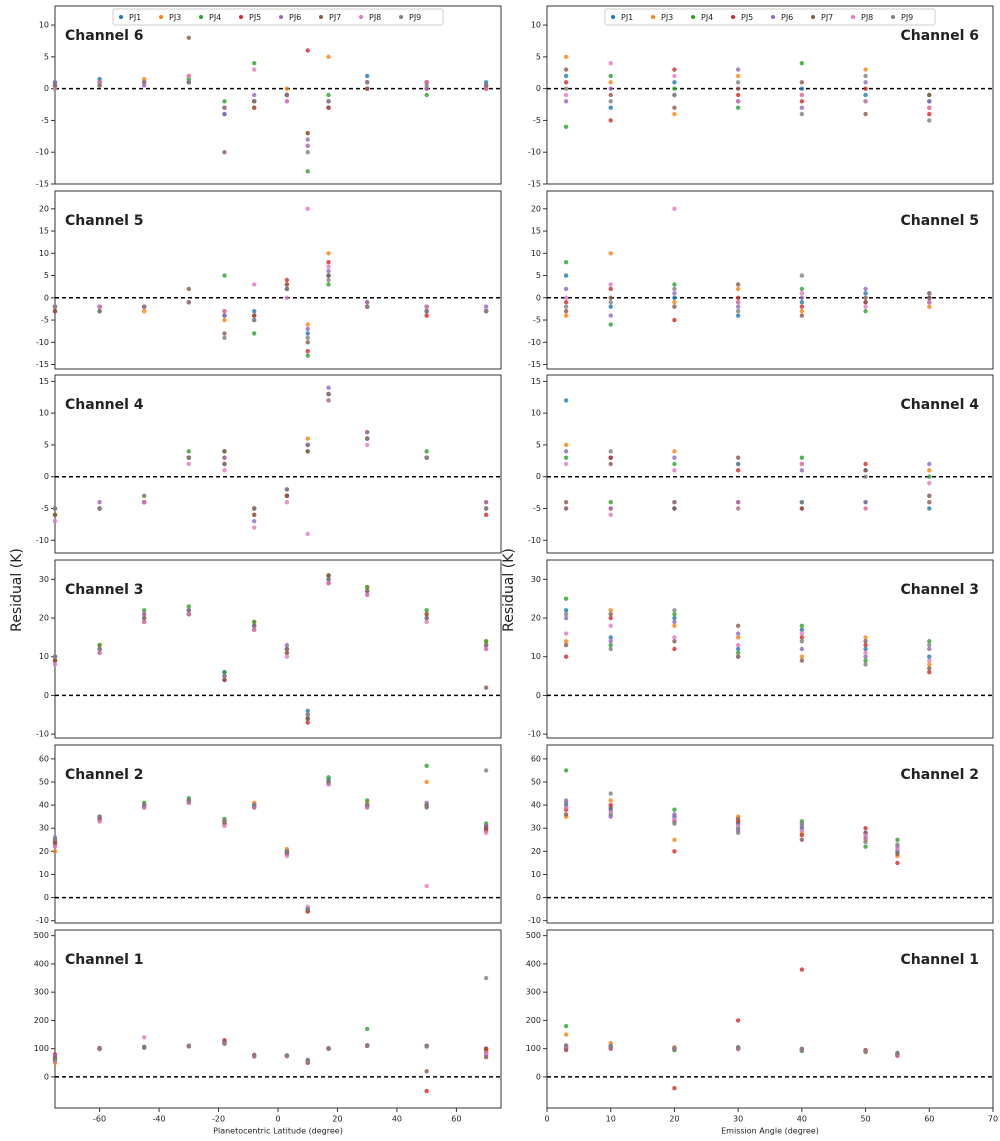  I want to click on legend-label: PJ8, so click(867, 17).